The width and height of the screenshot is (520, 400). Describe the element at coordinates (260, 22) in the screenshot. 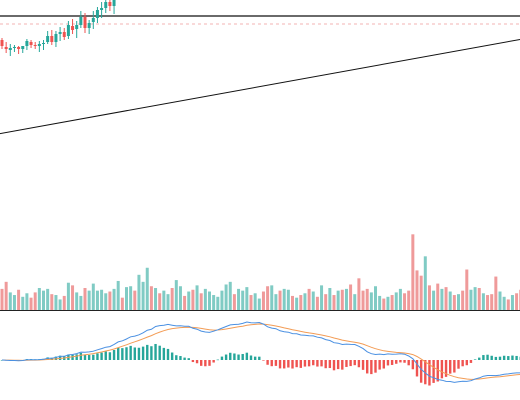

I see `upper-trendline` at that location.